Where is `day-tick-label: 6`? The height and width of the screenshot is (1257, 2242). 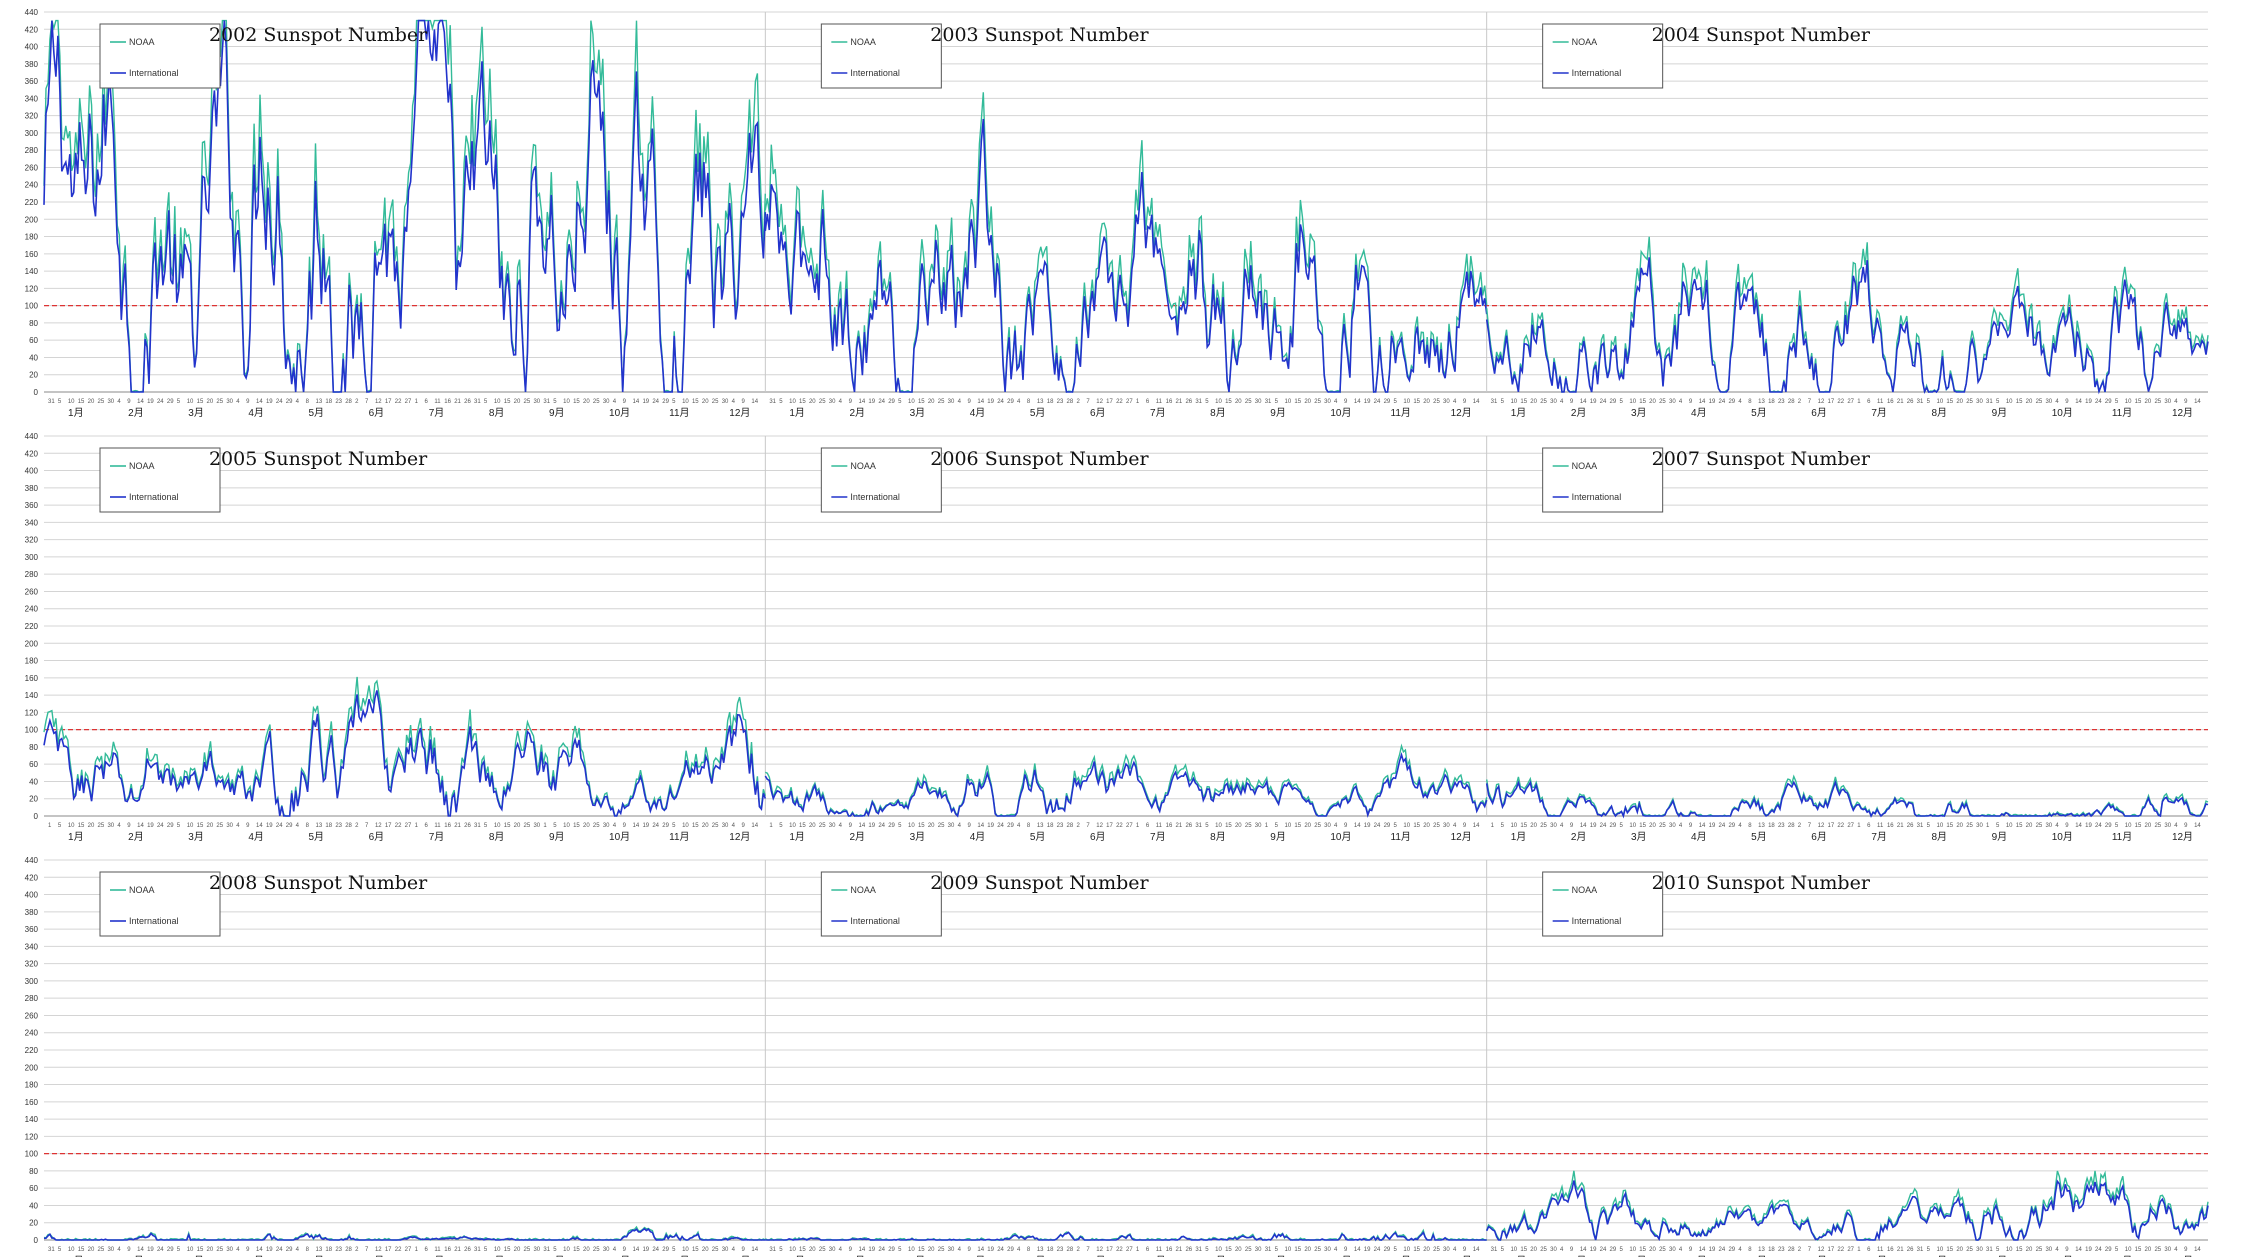
day-tick-label: 6 is located at coordinates (1148, 826).